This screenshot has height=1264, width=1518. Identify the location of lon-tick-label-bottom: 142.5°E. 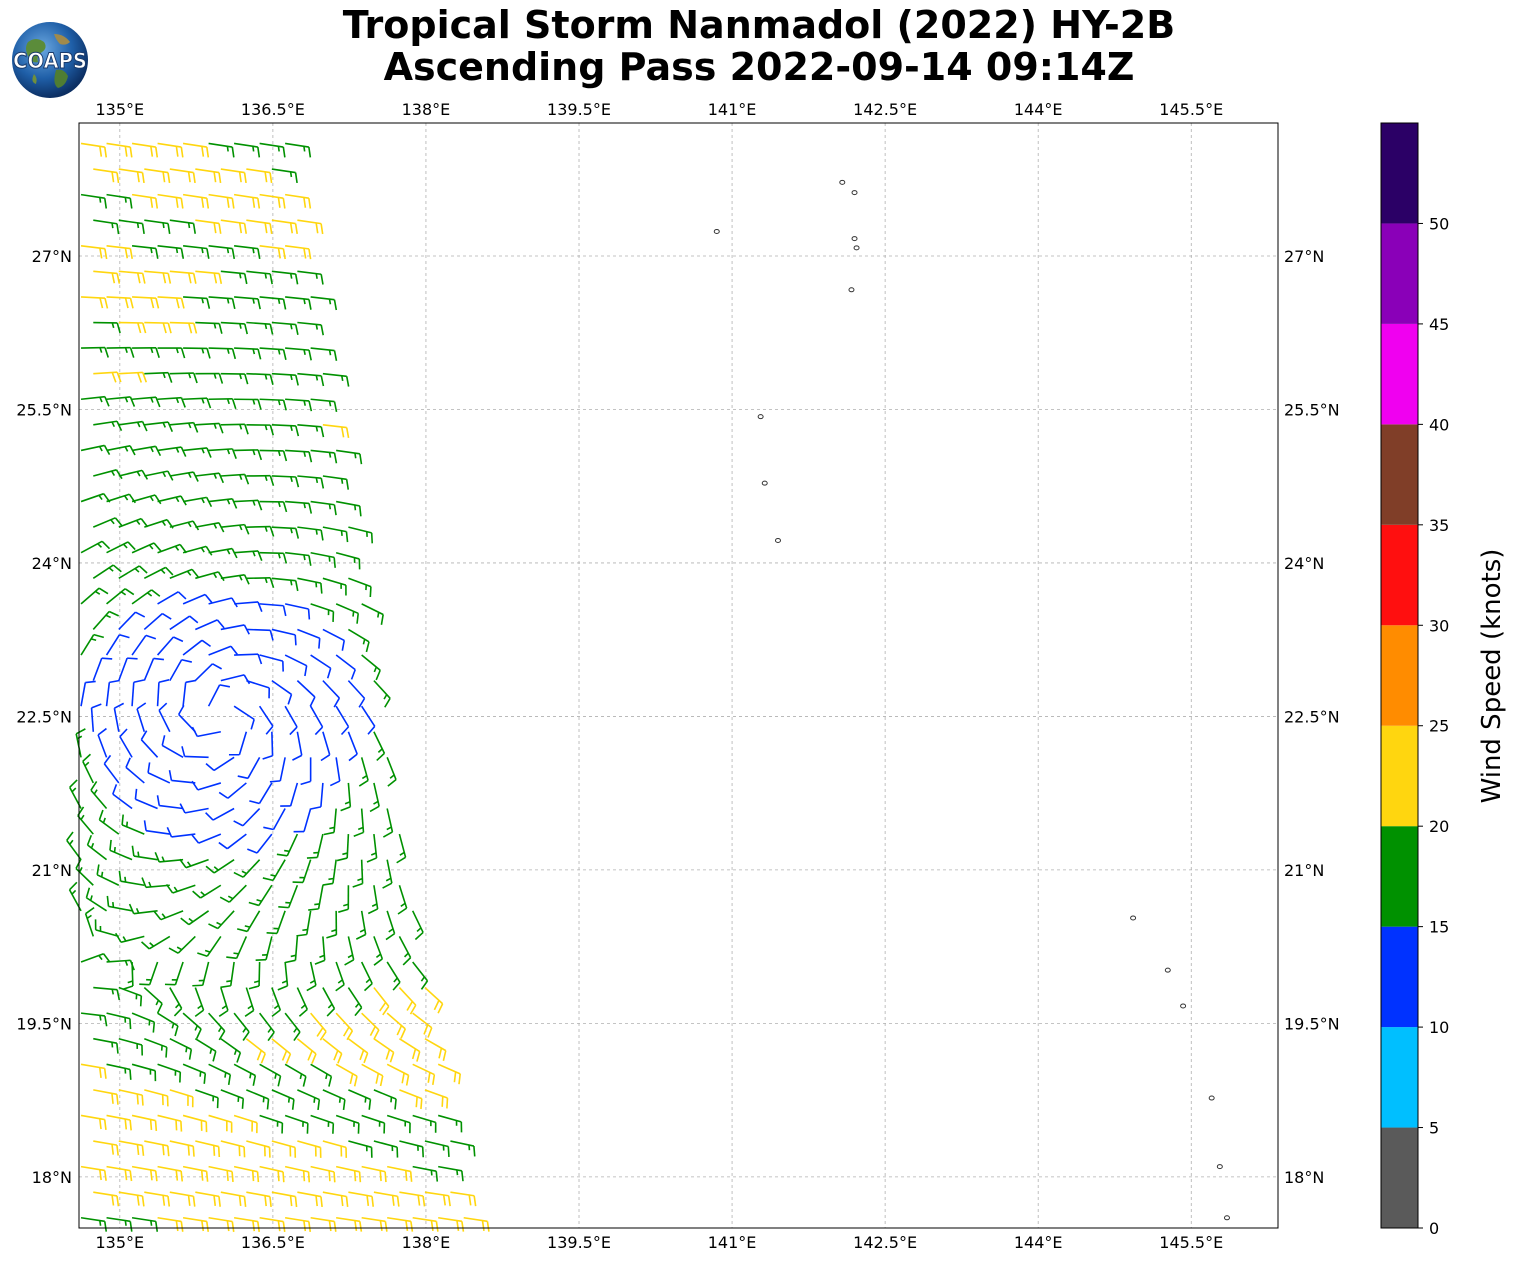
(885, 1242).